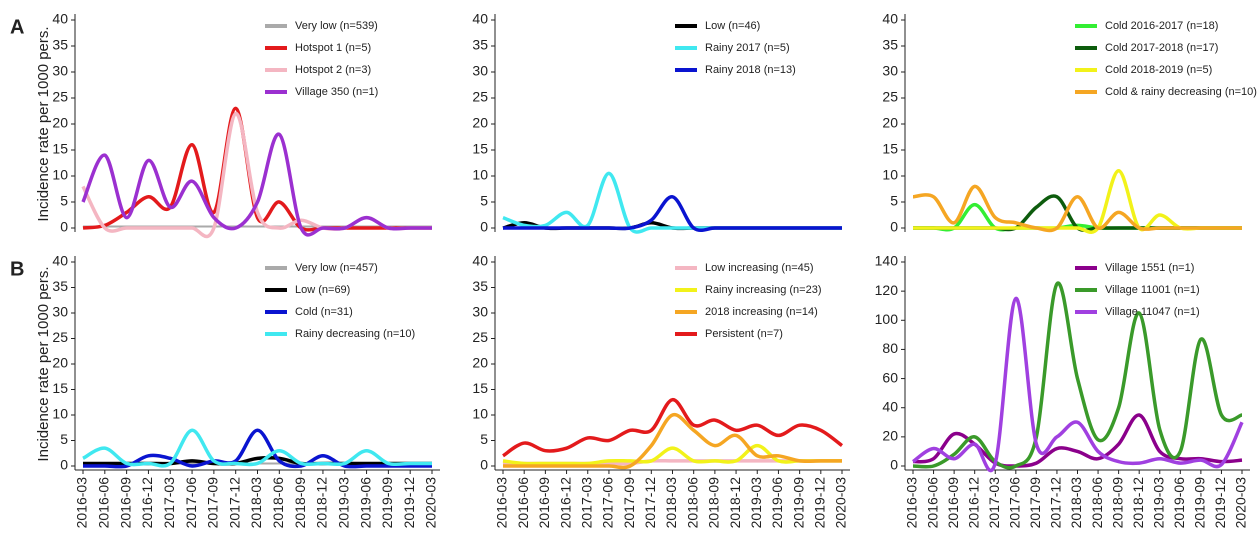  I want to click on panel-label: A, so click(17, 27).